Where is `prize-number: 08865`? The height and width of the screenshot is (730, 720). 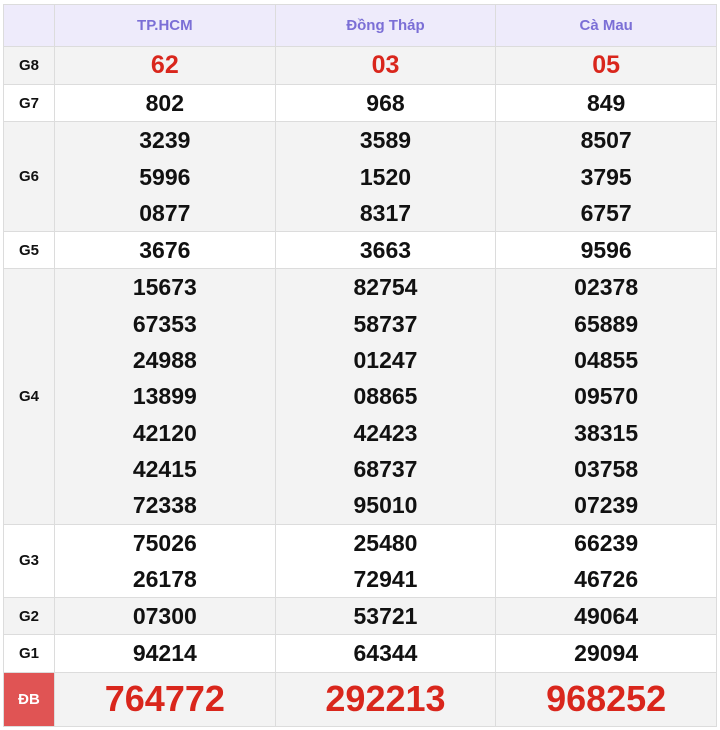 prize-number: 08865 is located at coordinates (385, 396).